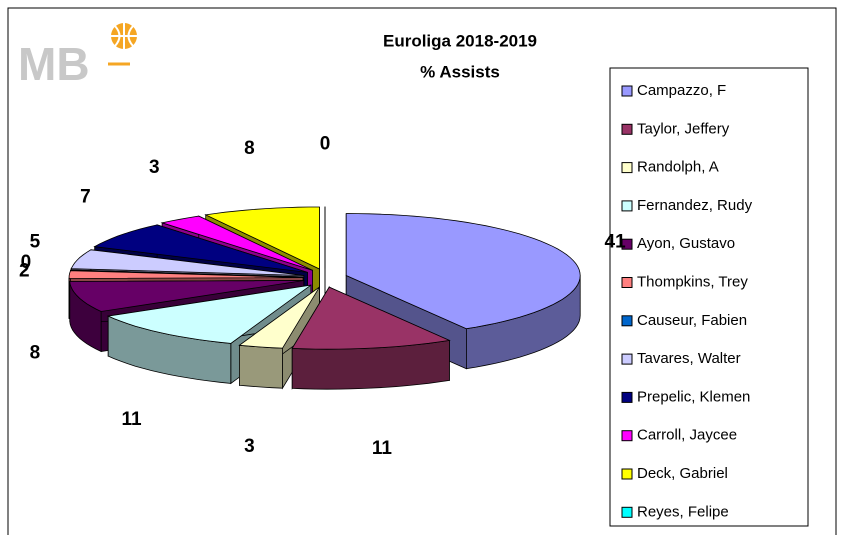  I want to click on legend-label: Deck, Gabriel, so click(682, 473).